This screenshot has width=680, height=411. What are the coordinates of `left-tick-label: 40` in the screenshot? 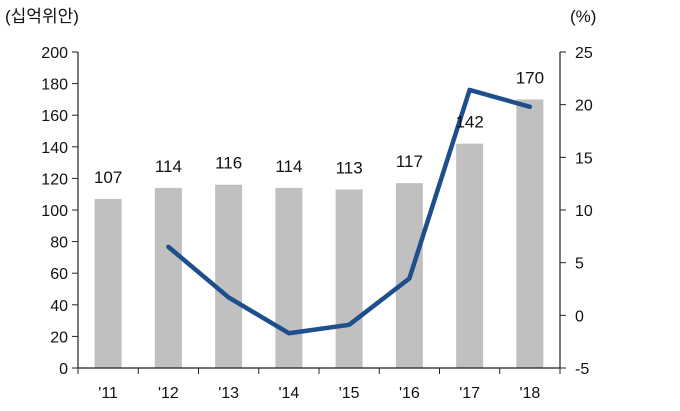 It's located at (59, 306).